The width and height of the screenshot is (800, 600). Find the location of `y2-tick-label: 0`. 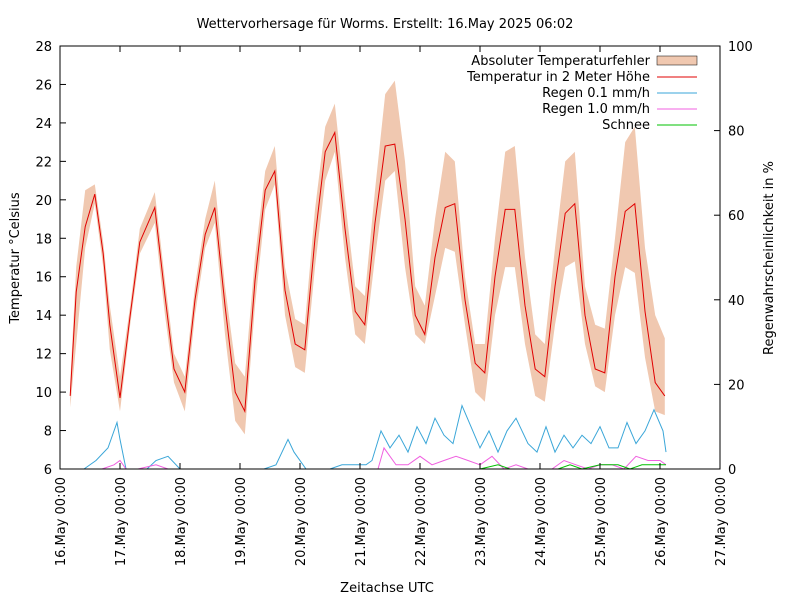

y2-tick-label: 0 is located at coordinates (732, 470).